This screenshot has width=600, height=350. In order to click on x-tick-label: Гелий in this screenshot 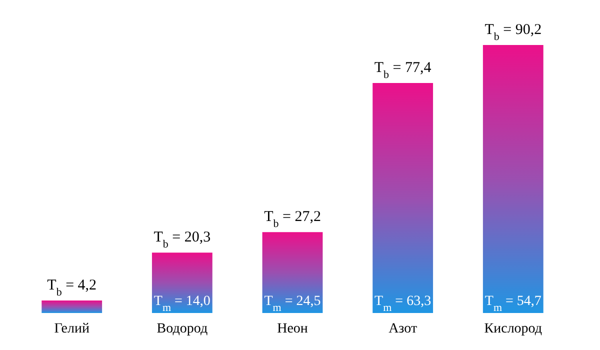, I will do `click(72, 329)`.